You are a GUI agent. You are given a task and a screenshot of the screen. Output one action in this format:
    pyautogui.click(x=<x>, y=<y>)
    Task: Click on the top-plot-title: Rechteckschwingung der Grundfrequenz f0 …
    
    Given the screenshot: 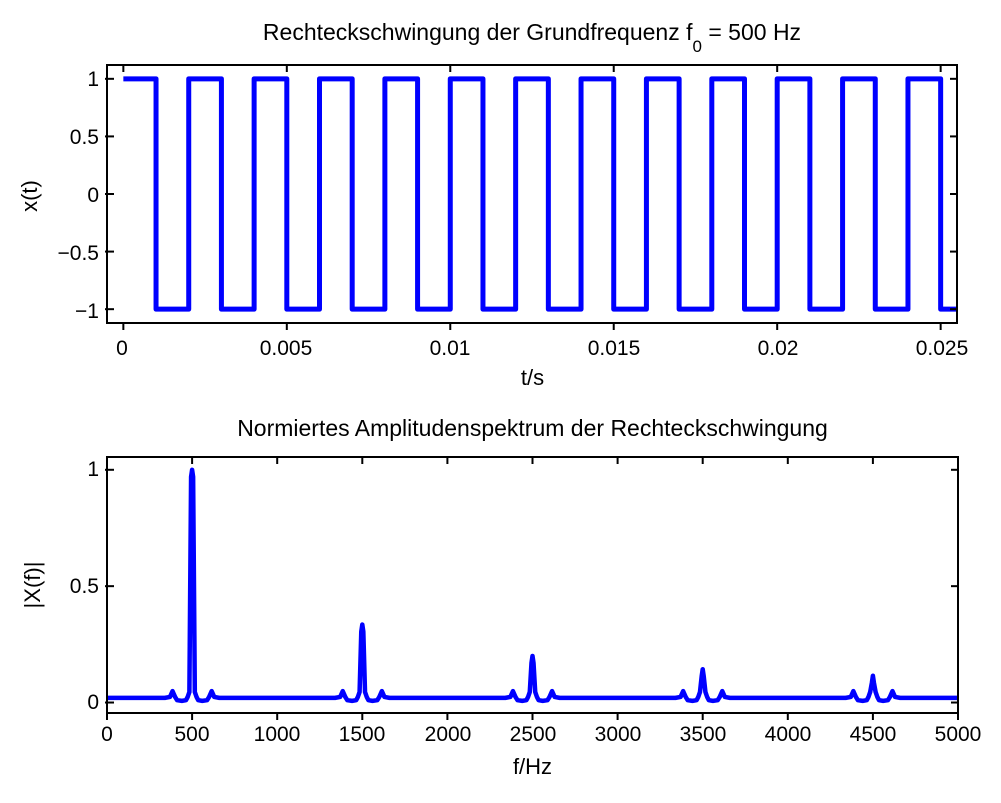 What is the action you would take?
    pyautogui.click(x=532, y=37)
    